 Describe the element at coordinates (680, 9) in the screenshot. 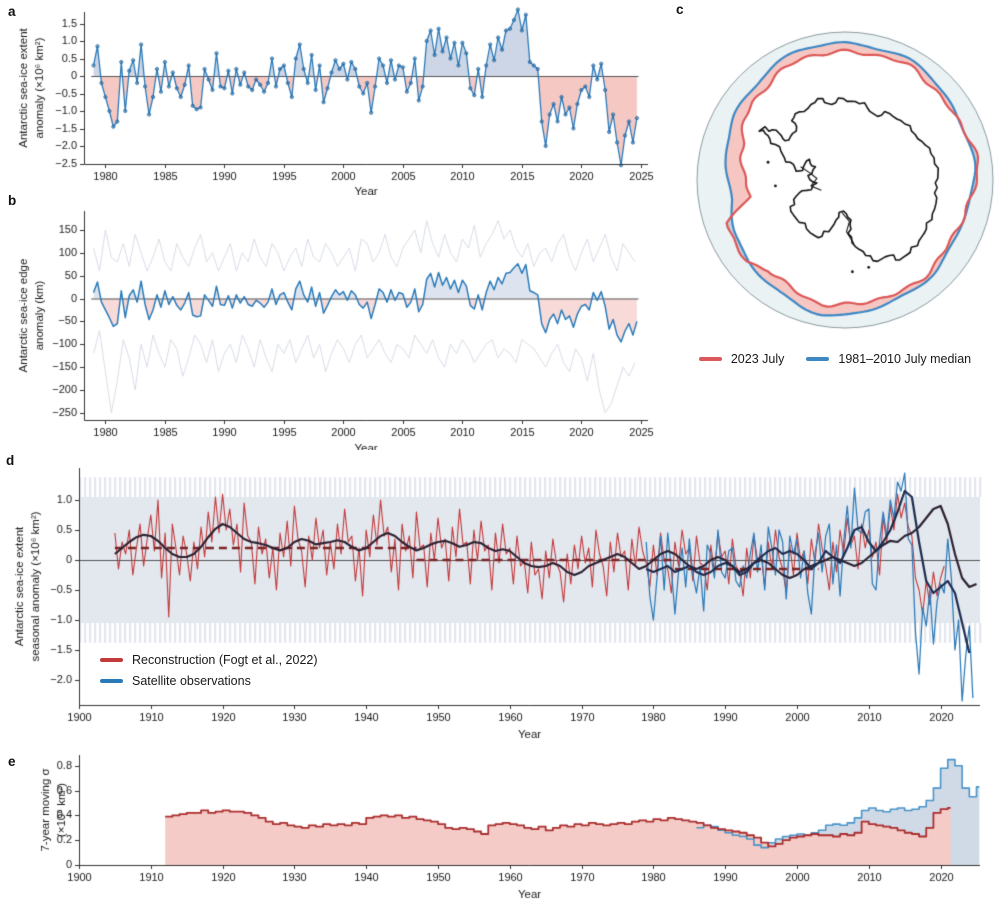

I see `panel-label-c: c` at that location.